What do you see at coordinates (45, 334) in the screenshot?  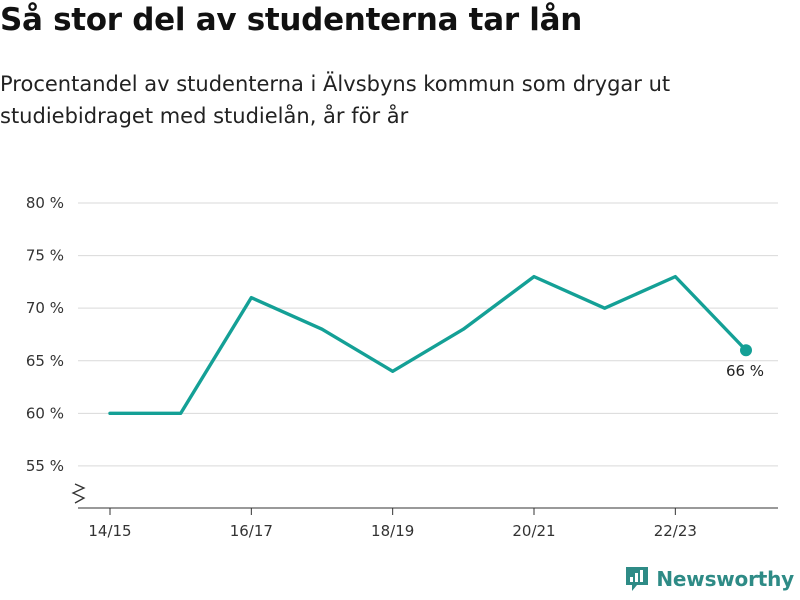 I see `y-axis-labels: 55 % 60 % 65 % 70 % 75 % 80 %` at bounding box center [45, 334].